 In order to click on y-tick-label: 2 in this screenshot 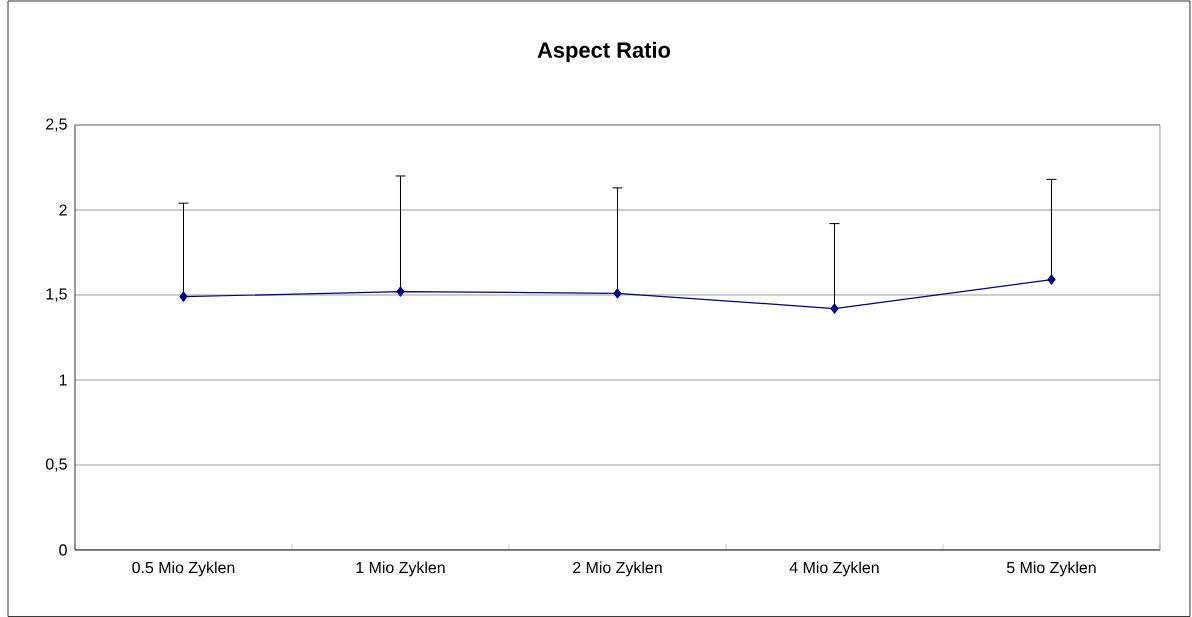, I will do `click(63, 210)`.